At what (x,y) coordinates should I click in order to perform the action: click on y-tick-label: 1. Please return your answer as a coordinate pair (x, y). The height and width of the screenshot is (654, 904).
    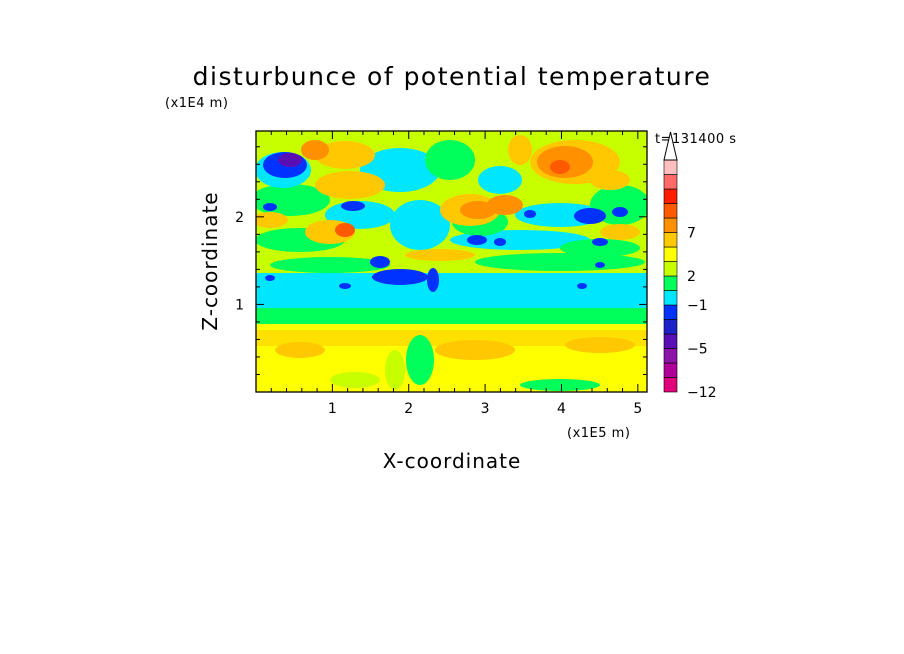
    Looking at the image, I should click on (239, 305).